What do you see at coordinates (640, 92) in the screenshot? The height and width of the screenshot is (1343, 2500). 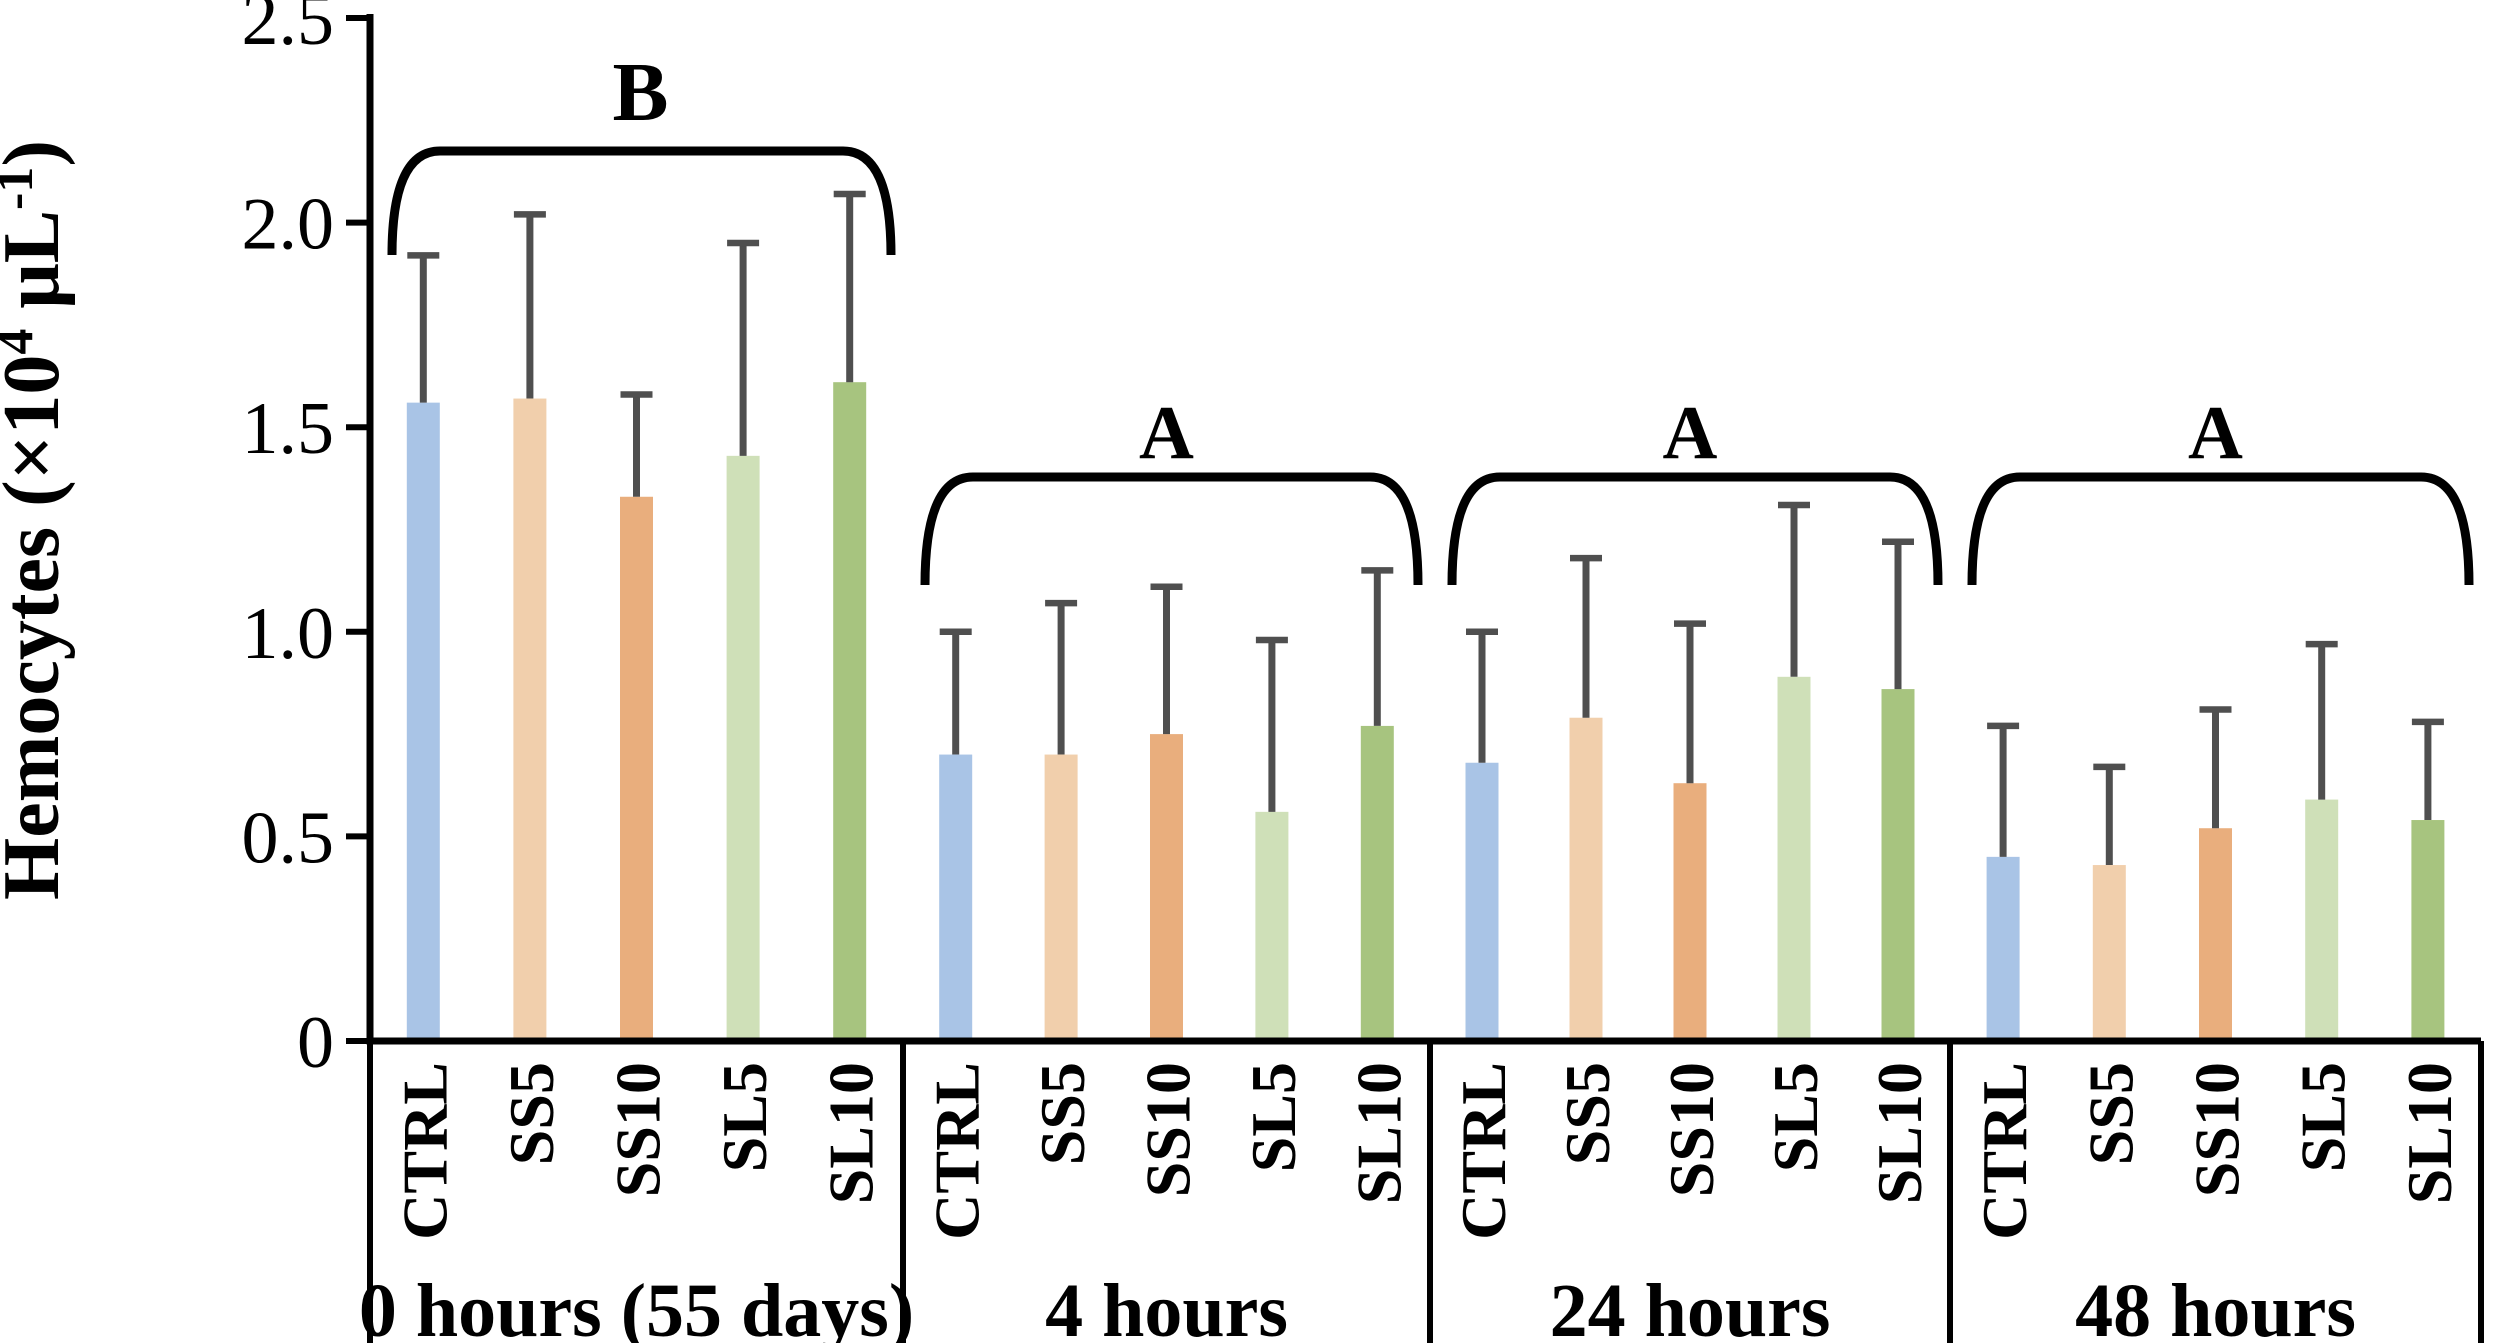 I see `significance-letter: B` at bounding box center [640, 92].